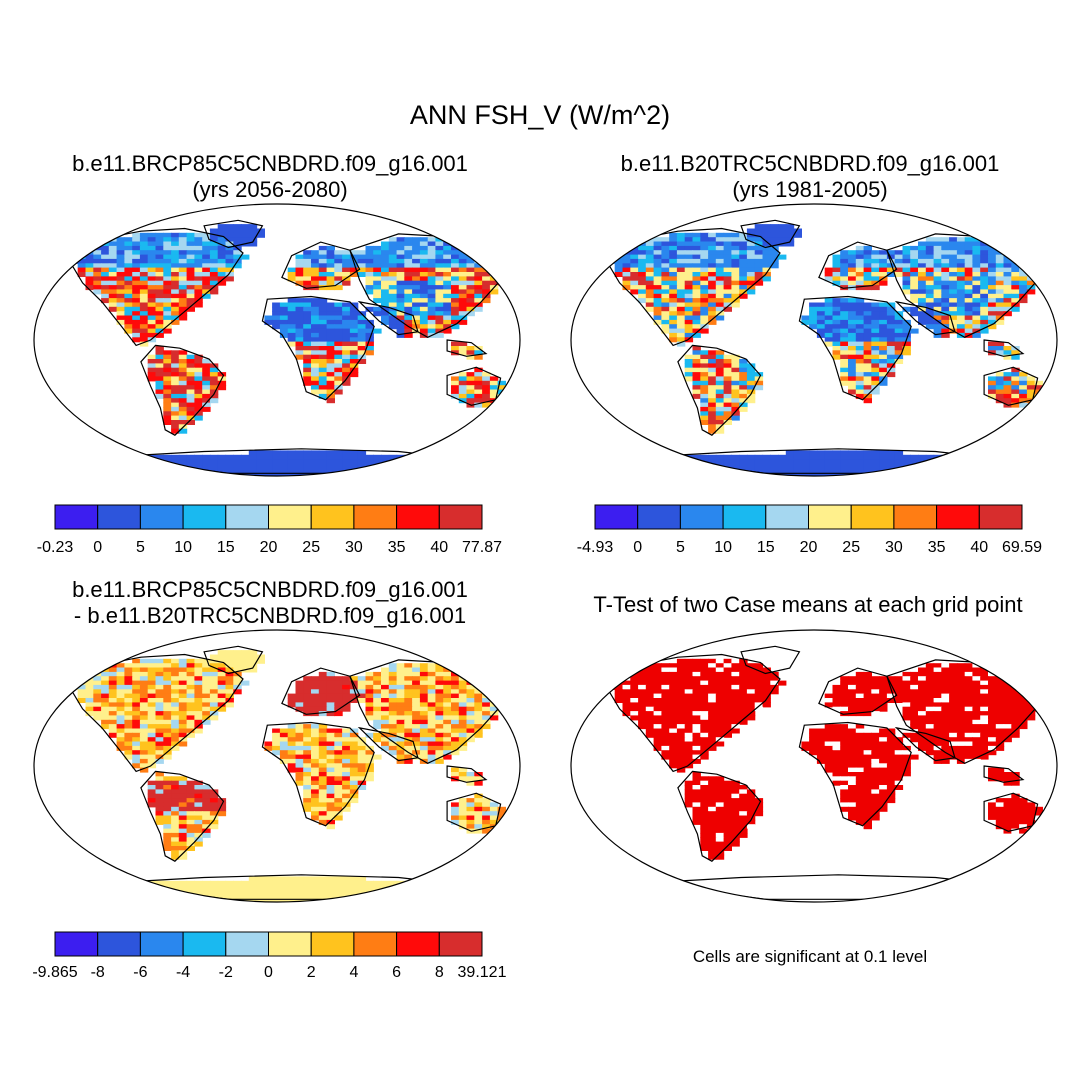  I want to click on map-diff-border, so click(277, 766).